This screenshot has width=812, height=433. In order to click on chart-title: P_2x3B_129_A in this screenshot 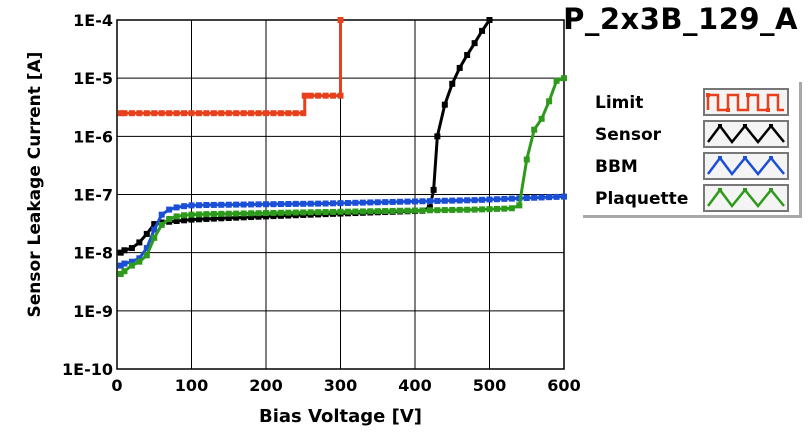, I will do `click(680, 19)`.